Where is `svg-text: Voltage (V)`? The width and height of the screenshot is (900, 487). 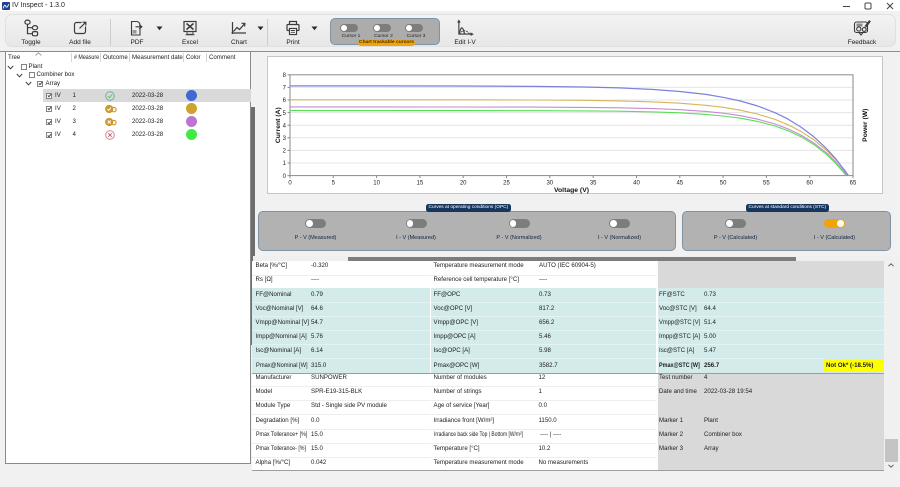
svg-text: Voltage (V) is located at coordinates (571, 190).